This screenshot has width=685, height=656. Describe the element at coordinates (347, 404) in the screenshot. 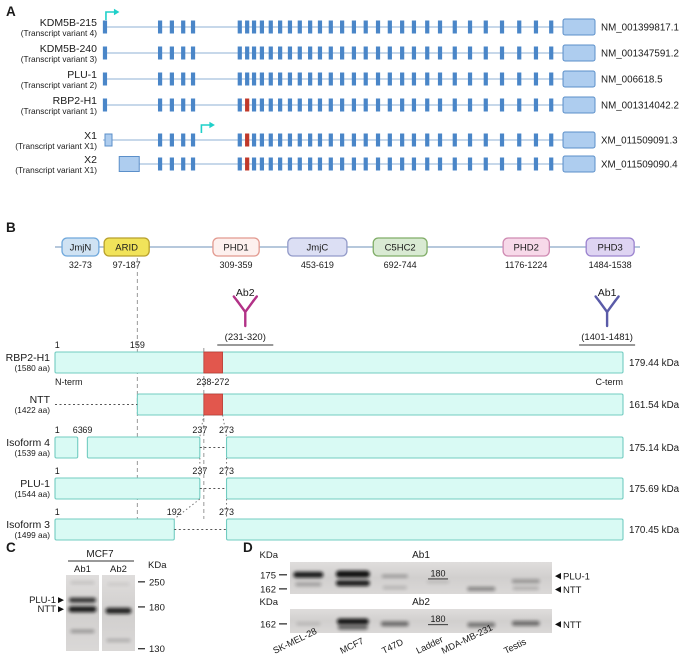

I see `isoform-row: NTT(1422 aa) 161.54 kDa` at that location.